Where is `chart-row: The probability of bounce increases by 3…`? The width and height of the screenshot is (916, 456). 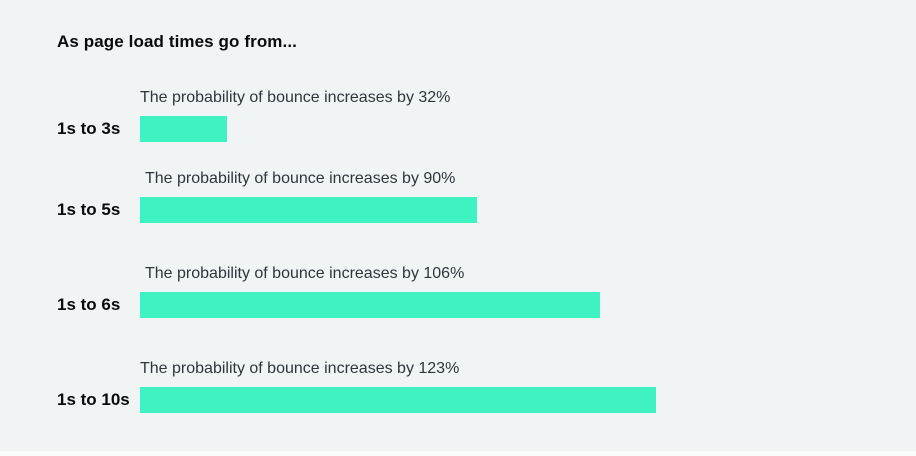
chart-row: The probability of bounce increases by 3… is located at coordinates (486, 115).